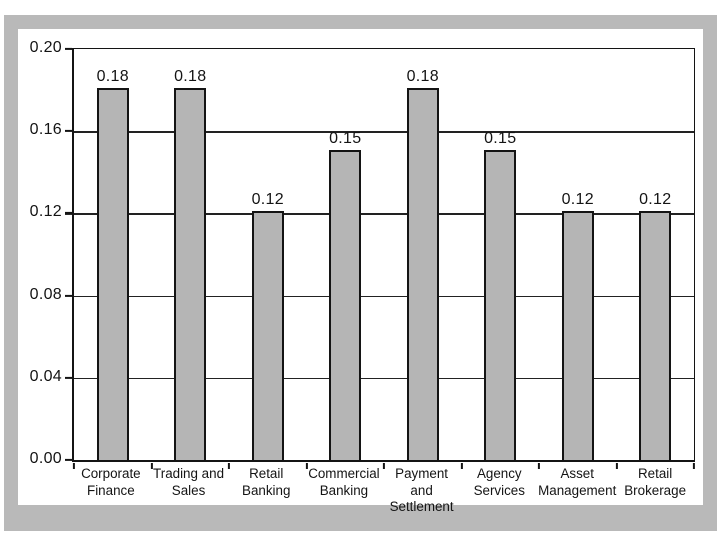 Image resolution: width=720 pixels, height=540 pixels. Describe the element at coordinates (422, 274) in the screenshot. I see `bar-payment-and-settlement` at that location.